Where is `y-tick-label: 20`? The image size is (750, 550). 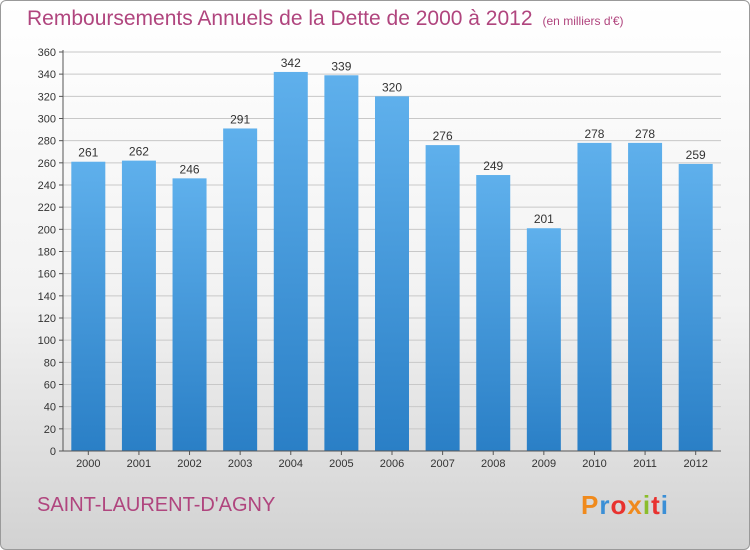
y-tick-label: 20 is located at coordinates (50, 430).